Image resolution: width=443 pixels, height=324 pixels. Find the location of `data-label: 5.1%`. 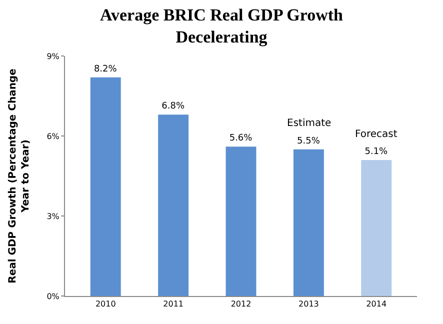

data-label: 5.1% is located at coordinates (376, 152).